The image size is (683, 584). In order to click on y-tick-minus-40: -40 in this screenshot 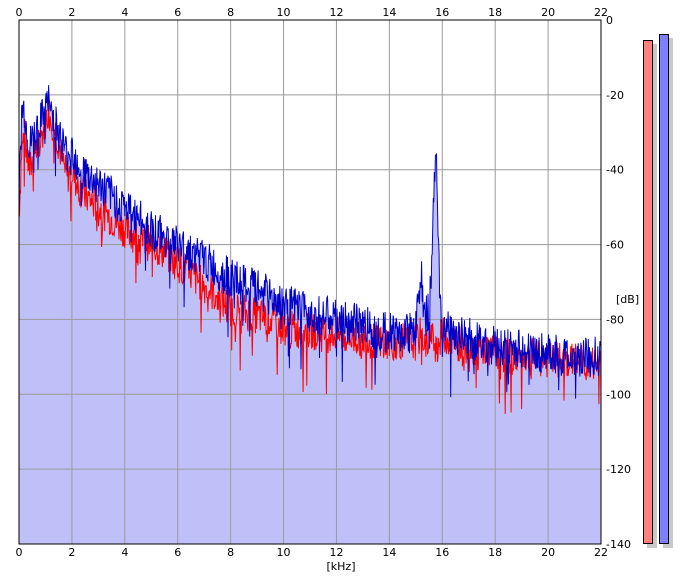, I will do `click(615, 170)`.